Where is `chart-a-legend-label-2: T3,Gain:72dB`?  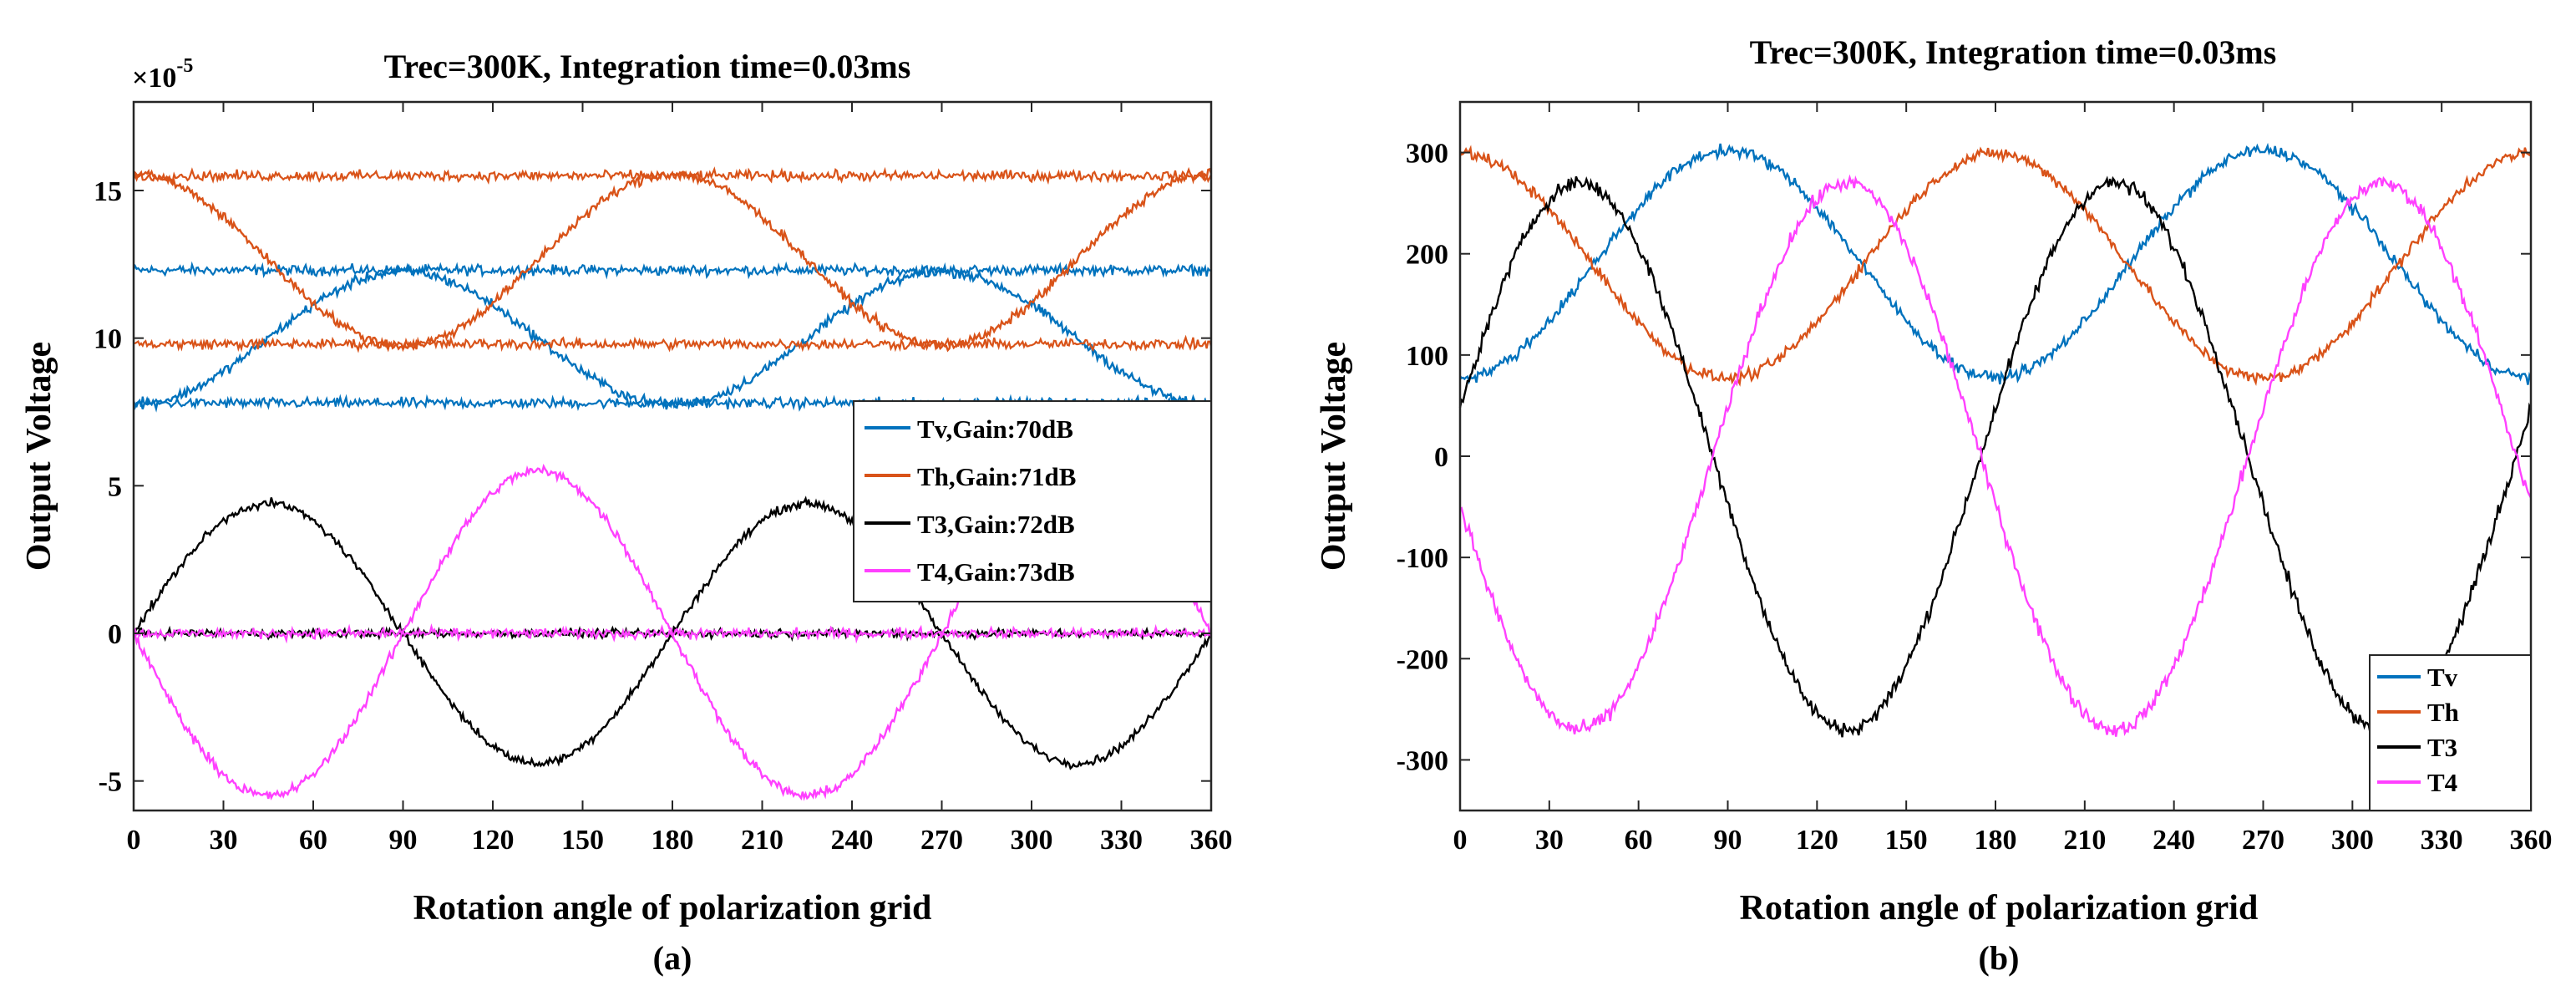
chart-a-legend-label-2: T3,Gain:72dB is located at coordinates (996, 524).